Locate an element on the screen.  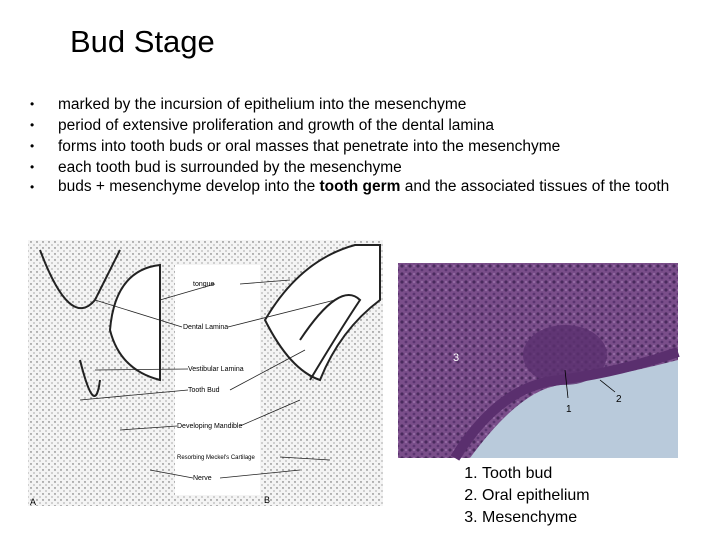
diagram-label: Nerve is located at coordinates (202, 478).